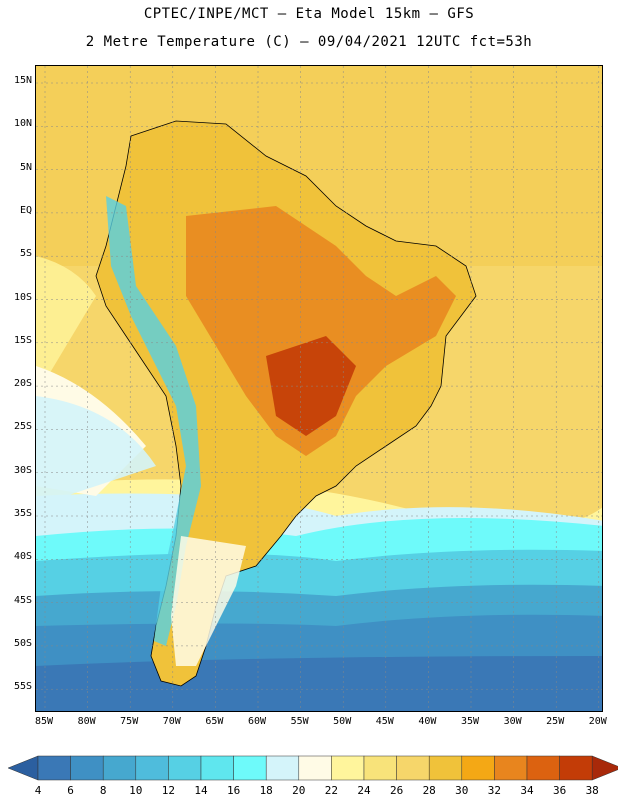 The image size is (618, 800). Describe the element at coordinates (299, 790) in the screenshot. I see `colorbar-label: 20` at that location.